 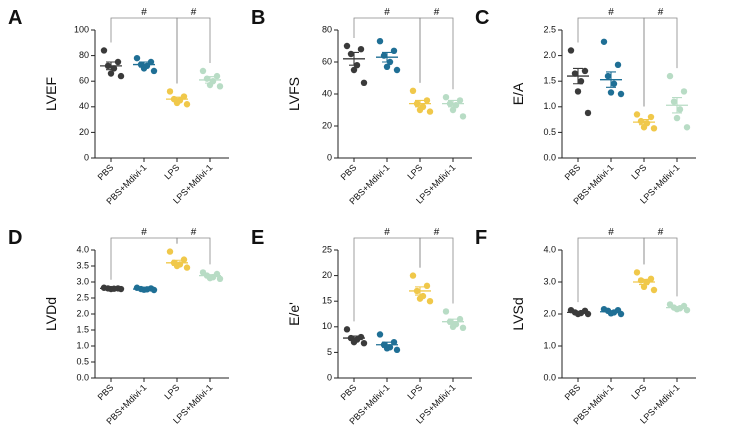 What do you see at coordinates (15, 18) in the screenshot?
I see `panel-letter: A` at bounding box center [15, 18].